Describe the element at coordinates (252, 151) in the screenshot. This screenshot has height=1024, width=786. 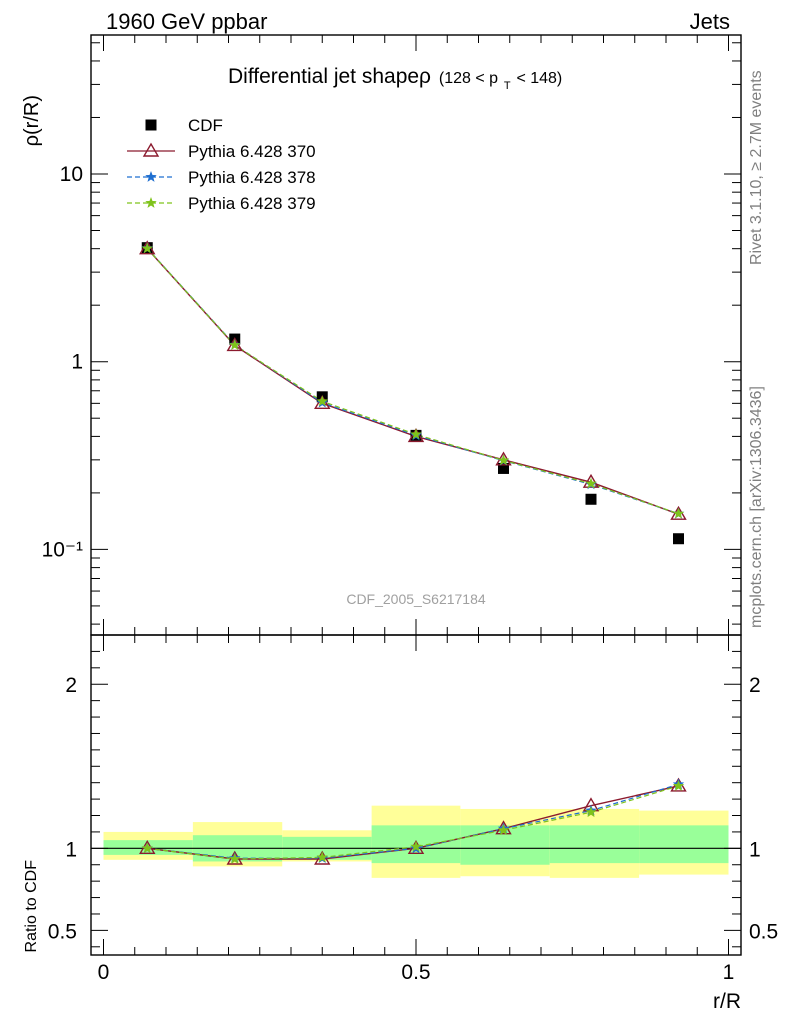
I see `legend-label: Pythia 6.428 370` at that location.